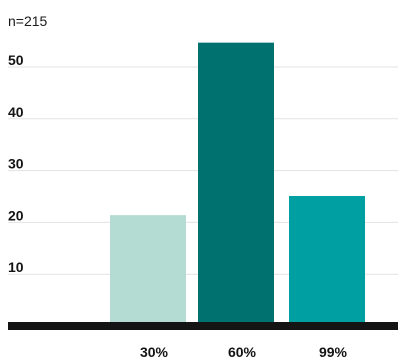  I want to click on bar-30pct, so click(148, 270).